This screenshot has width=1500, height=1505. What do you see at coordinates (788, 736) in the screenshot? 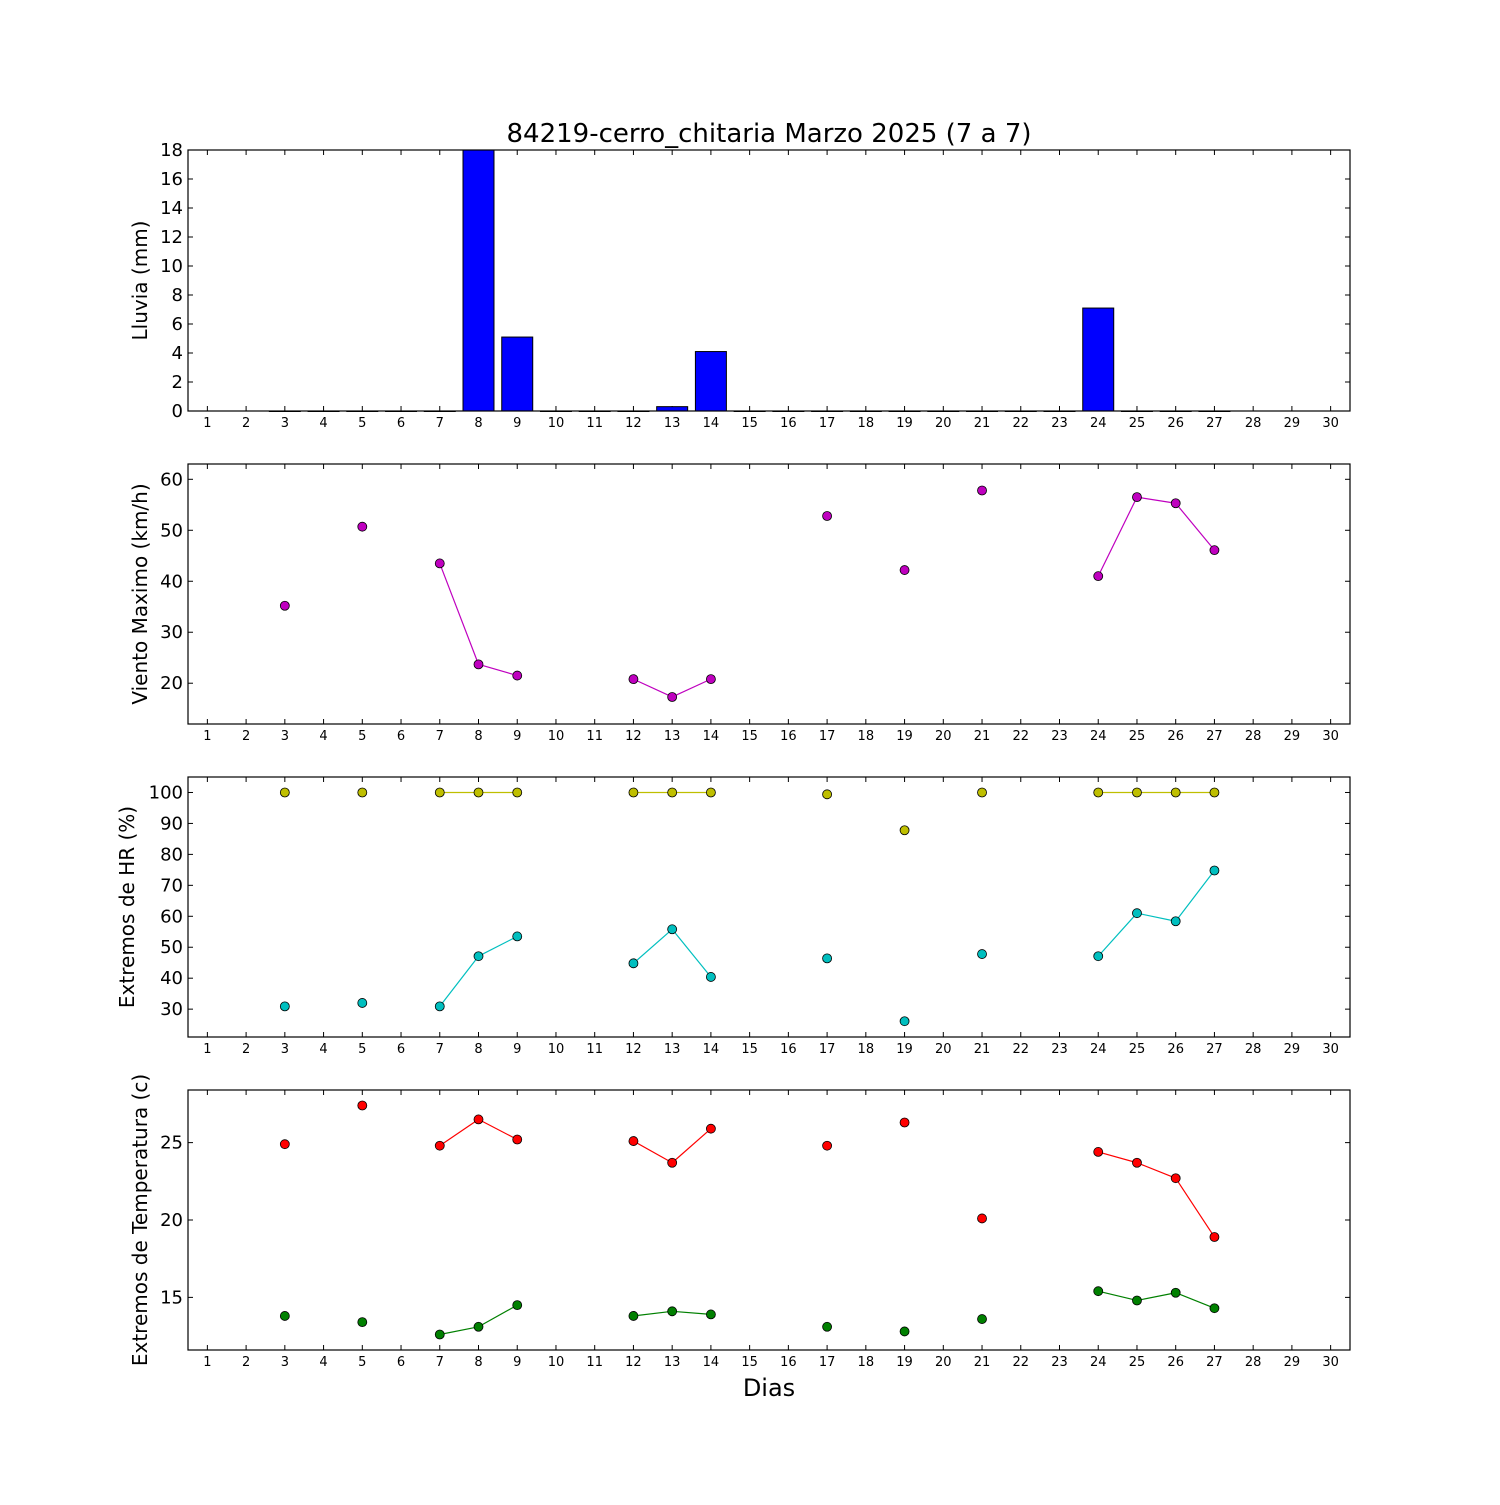
I see `x-tick-label: 16` at bounding box center [788, 736].